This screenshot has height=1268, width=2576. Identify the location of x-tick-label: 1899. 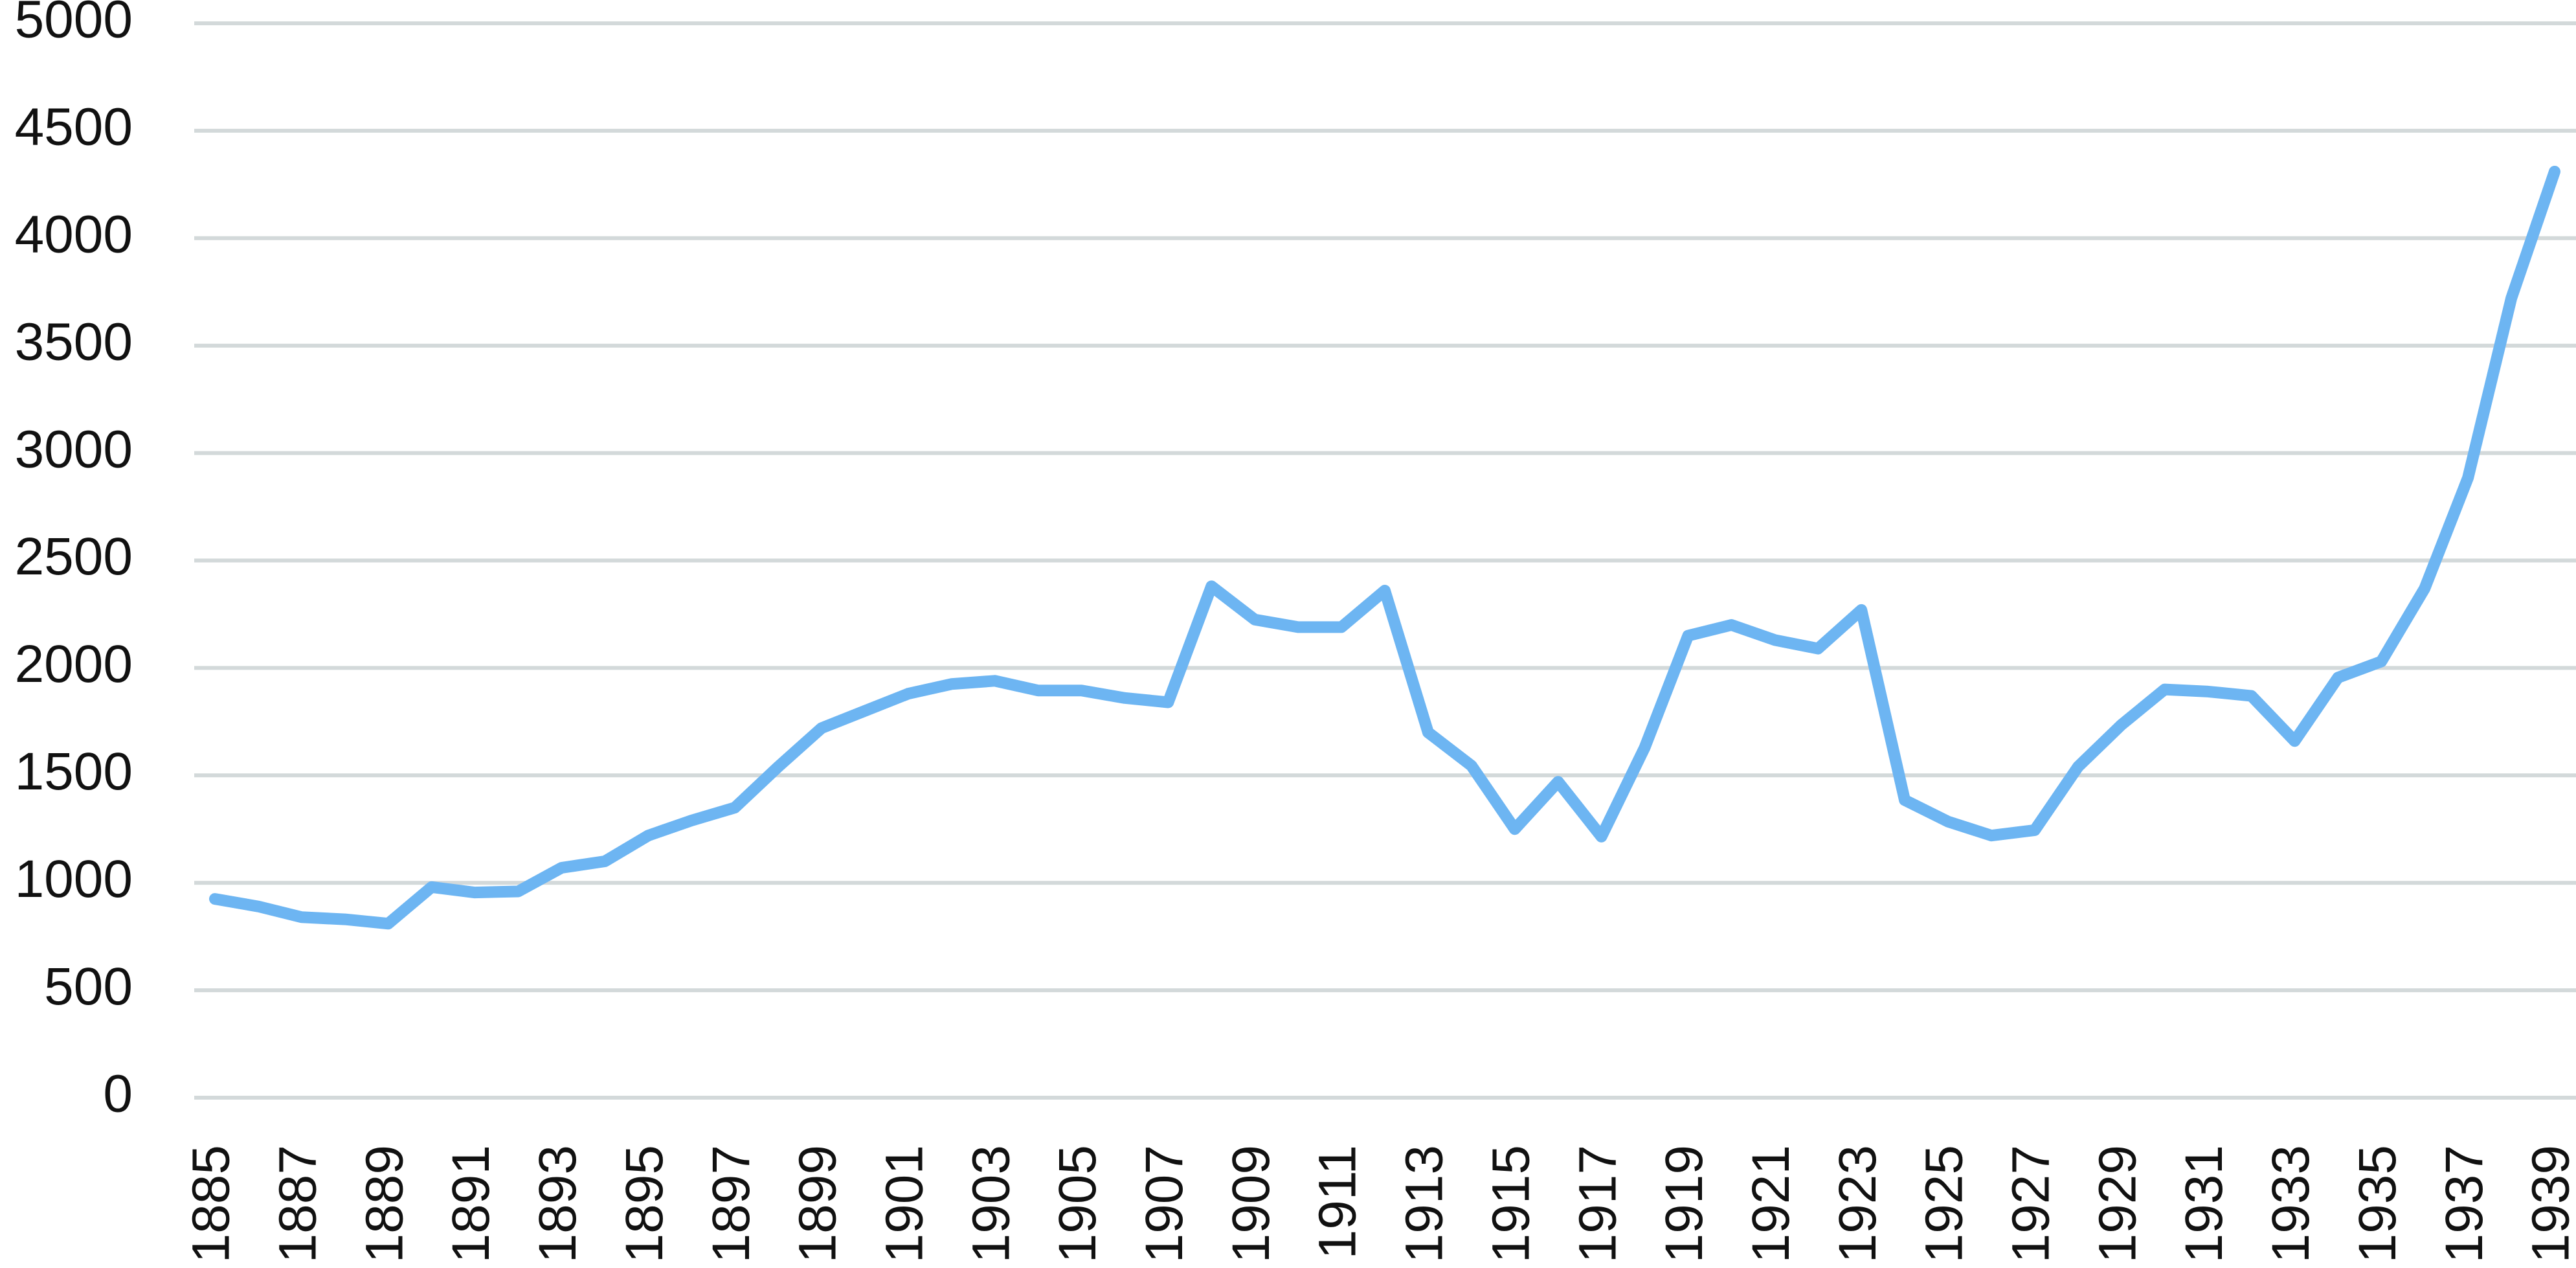
(818, 1204).